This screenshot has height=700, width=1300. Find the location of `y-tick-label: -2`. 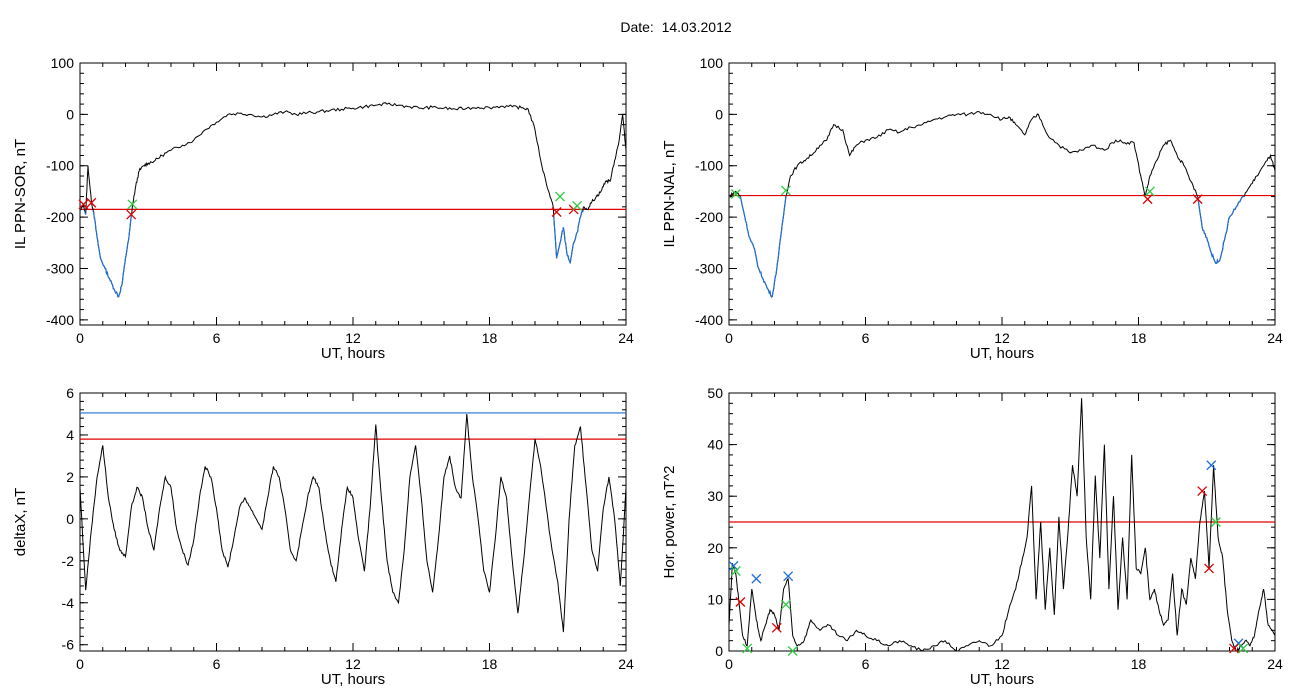

y-tick-label: -2 is located at coordinates (68, 561).